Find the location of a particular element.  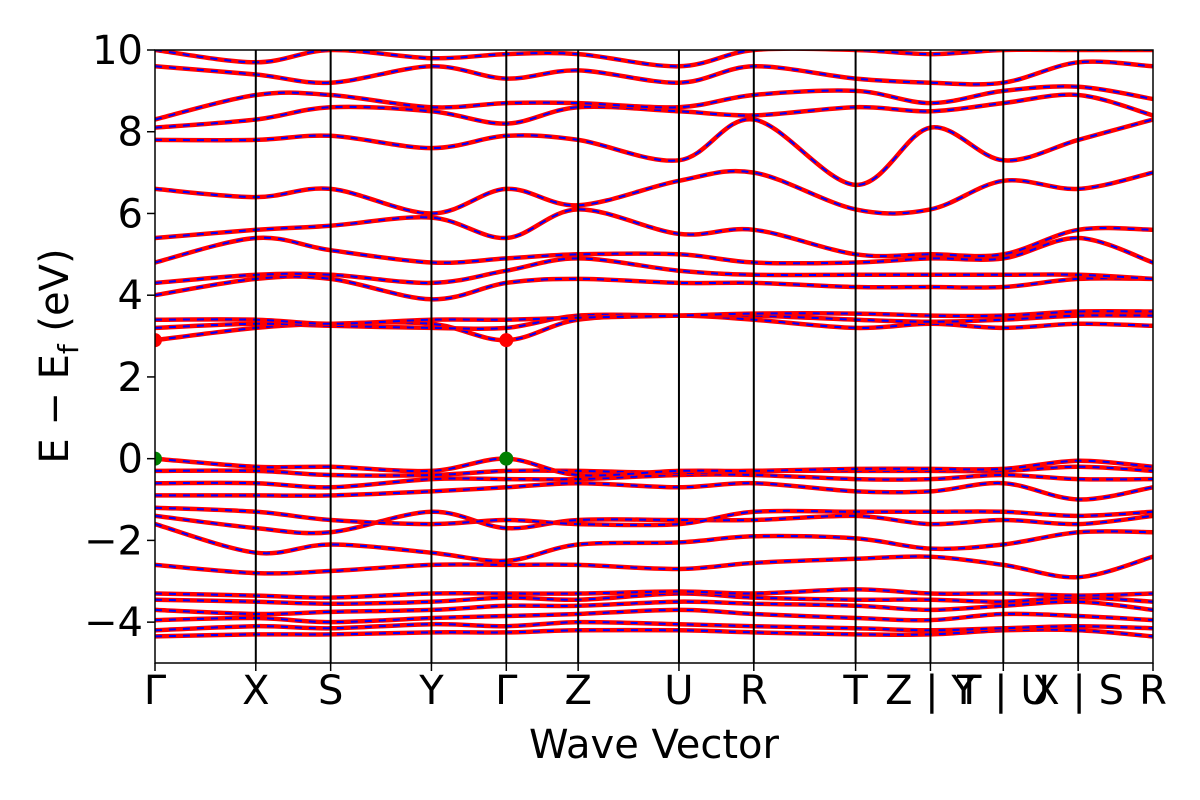

y-tick-label-4: 4 is located at coordinates (130, 296).